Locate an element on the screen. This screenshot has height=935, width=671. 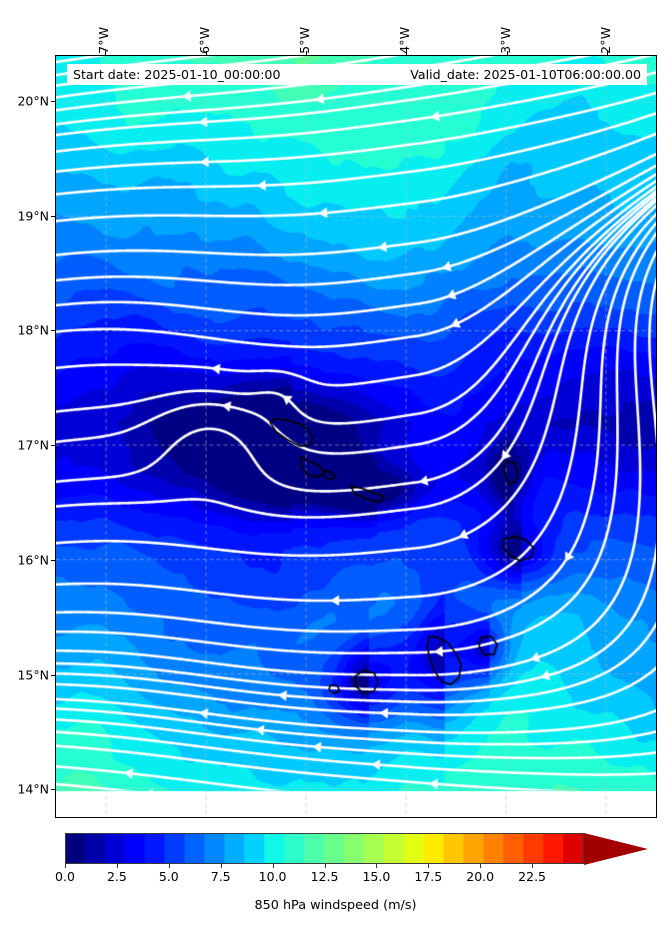
colorbar-tick-label: 15.0 is located at coordinates (376, 876).